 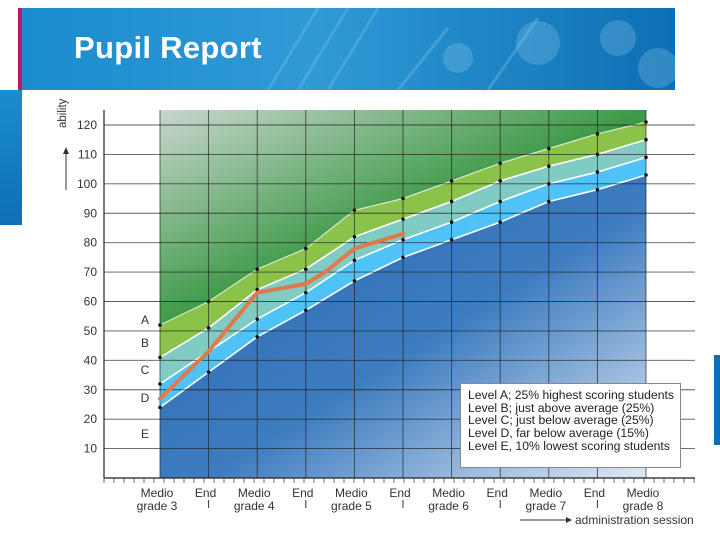 I want to click on x-tick-label-3: End, so click(x=302, y=493).